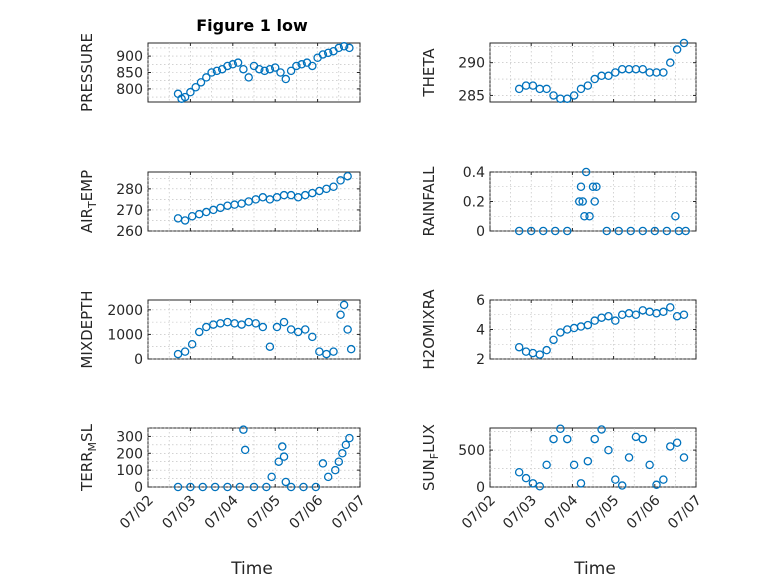 This screenshot has width=778, height=583. What do you see at coordinates (87, 72) in the screenshot?
I see `y-axis-label: PRESSURE` at bounding box center [87, 72].